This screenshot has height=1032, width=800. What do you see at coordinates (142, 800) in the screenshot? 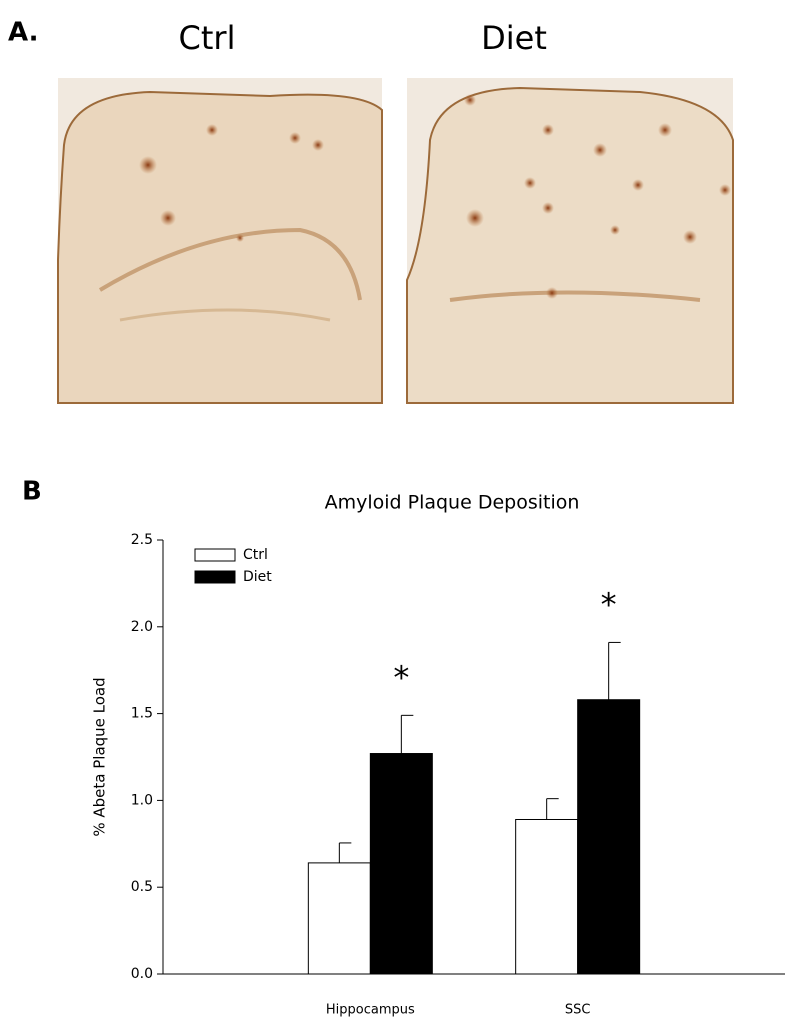
I see `y-tick-label: 1.0` at bounding box center [142, 800].